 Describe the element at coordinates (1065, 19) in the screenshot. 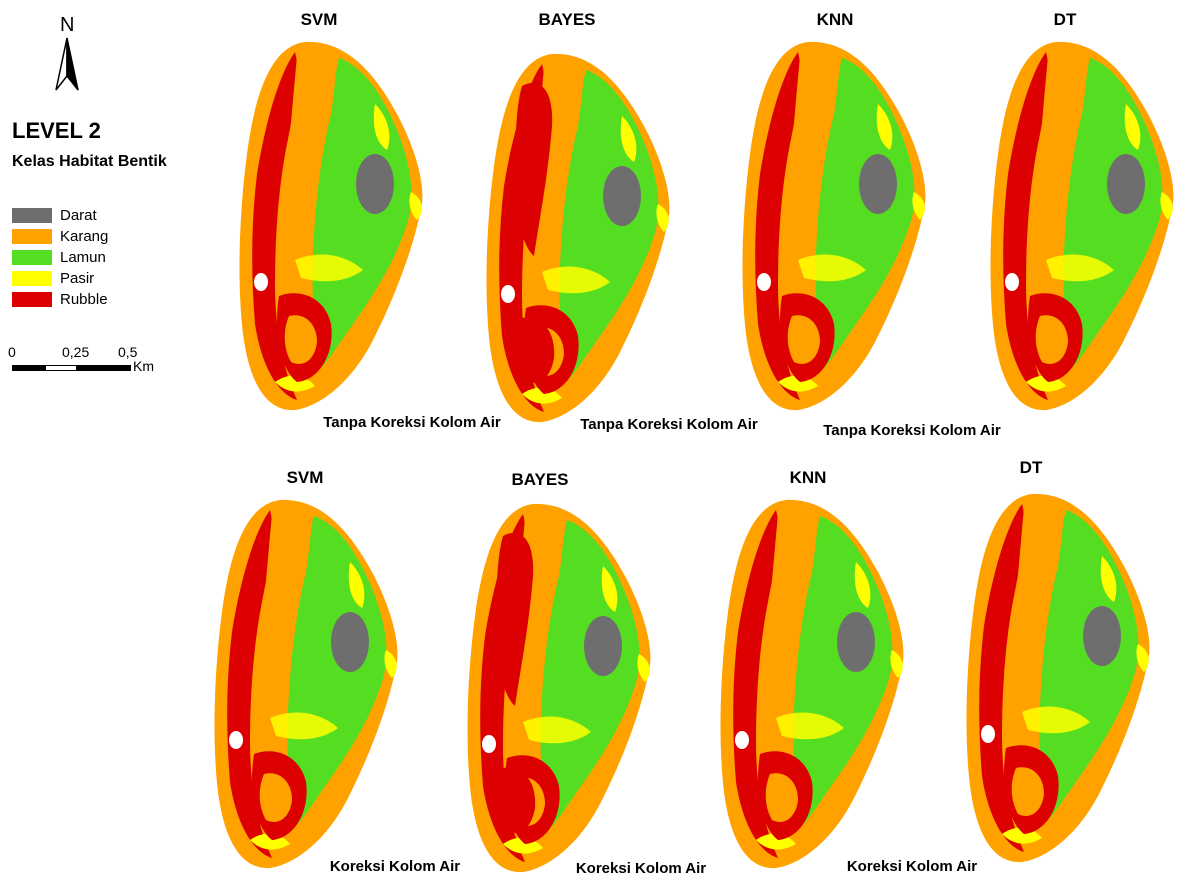

I see `panel-title-dt-top: DT` at that location.